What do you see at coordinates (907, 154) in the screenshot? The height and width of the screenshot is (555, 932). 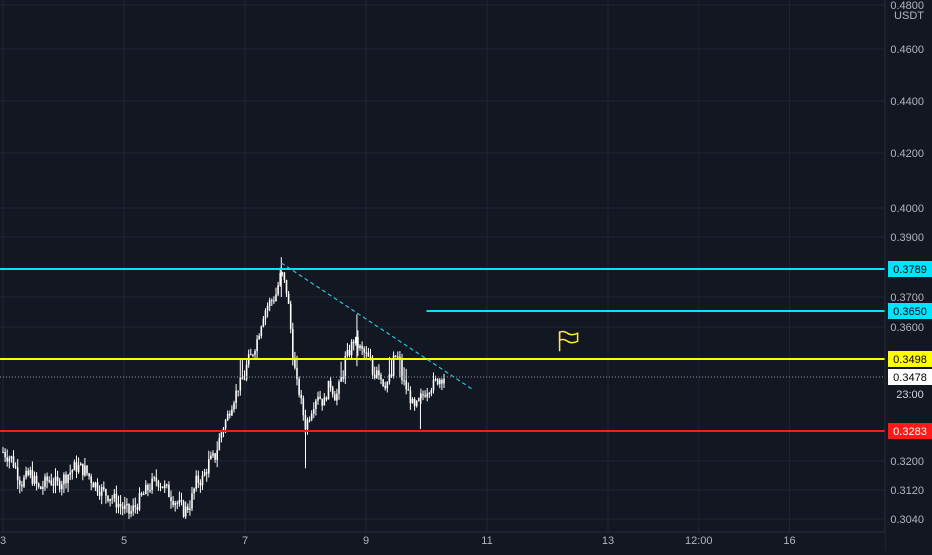 I see `price-tick-label: 0.4200` at bounding box center [907, 154].